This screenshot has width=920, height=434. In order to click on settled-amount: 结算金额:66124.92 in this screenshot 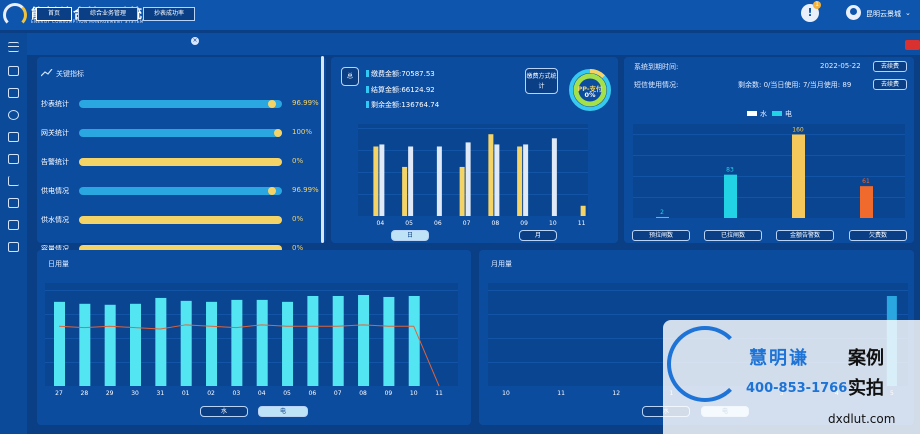, I will do `click(400, 90)`.